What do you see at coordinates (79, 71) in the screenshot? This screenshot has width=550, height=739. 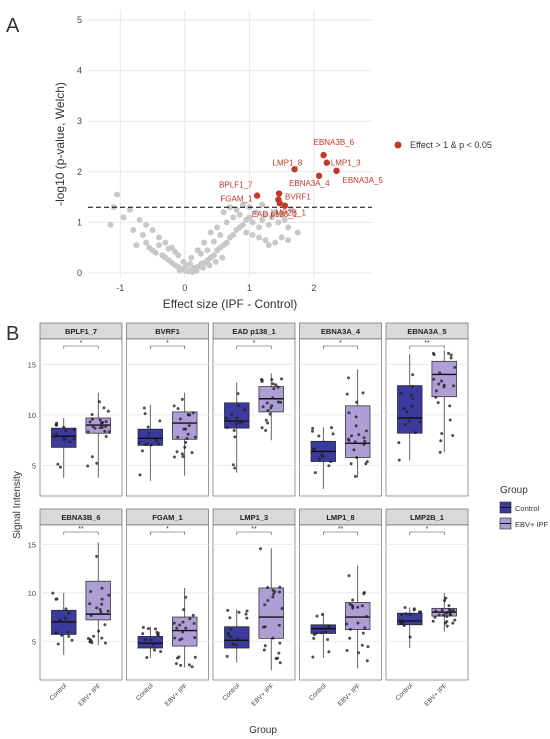 I see `y-tick-label: 4` at bounding box center [79, 71].